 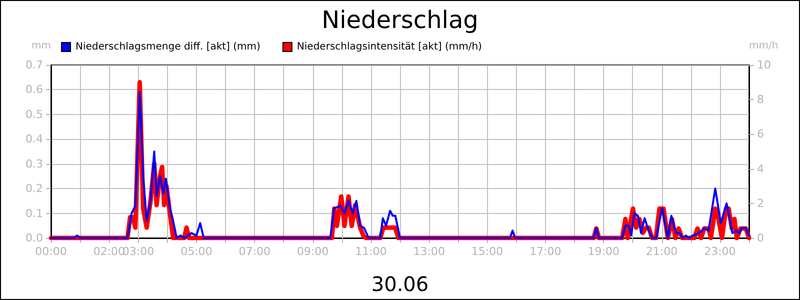 I want to click on y-tick-label: 0.6, so click(x=34, y=89).